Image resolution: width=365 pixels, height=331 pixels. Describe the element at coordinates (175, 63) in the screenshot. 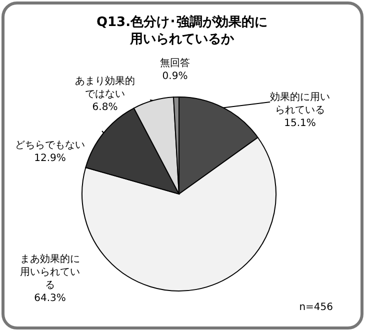

I see `slice-label: 無回答` at that location.